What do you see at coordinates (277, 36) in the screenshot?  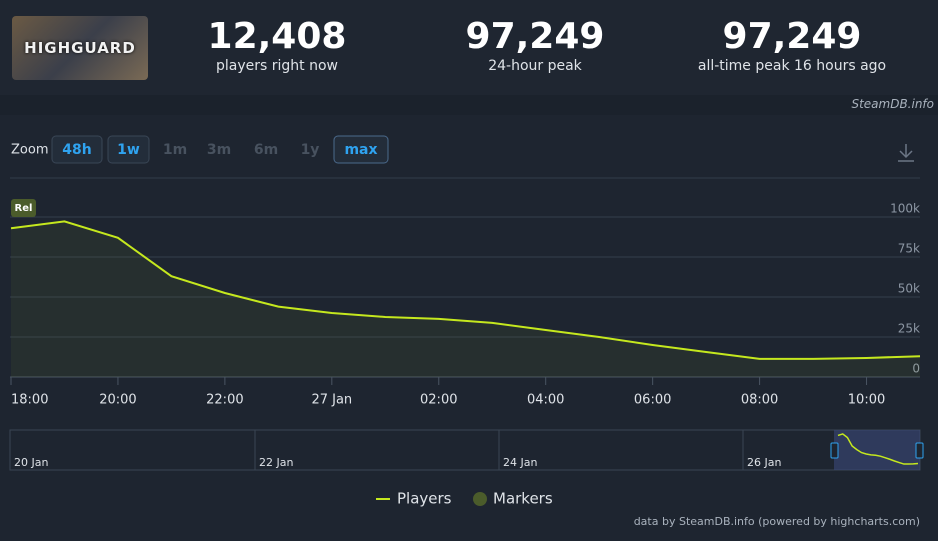 I see `stat-value: 12,408` at bounding box center [277, 36].